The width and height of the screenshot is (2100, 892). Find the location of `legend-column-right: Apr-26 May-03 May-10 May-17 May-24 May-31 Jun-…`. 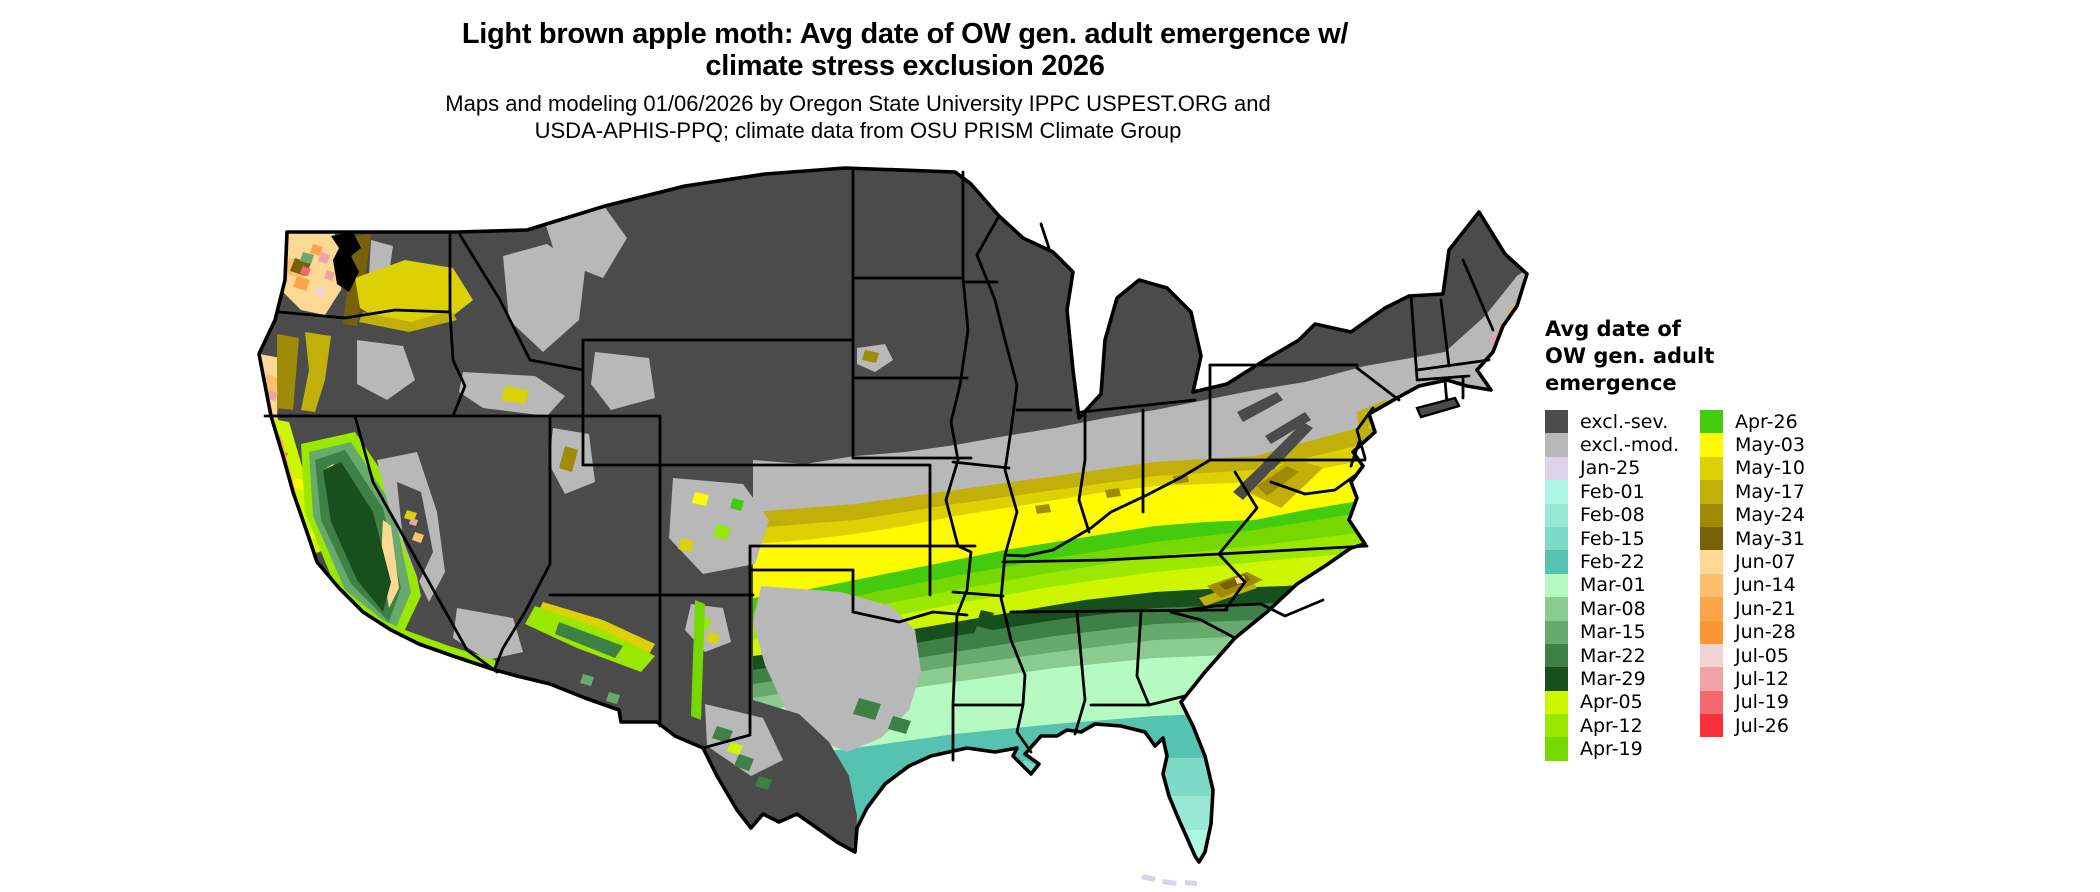

legend-column-right: Apr-26 May-03 May-10 May-17 May-24 May-31 Jun-… is located at coordinates (1752, 574).